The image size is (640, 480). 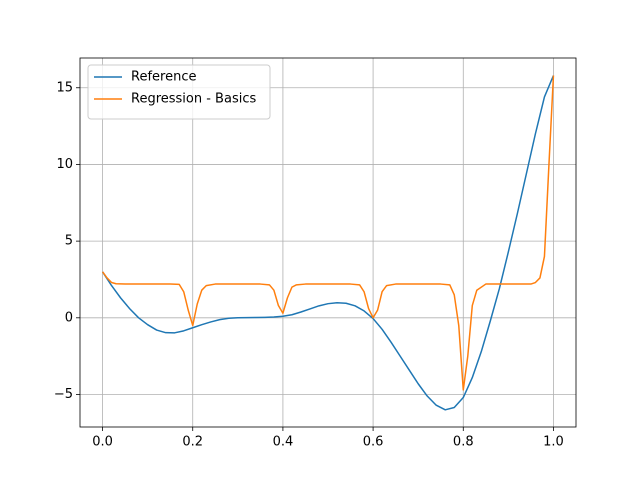 What do you see at coordinates (163, 77) in the screenshot?
I see `legend-label: Reference` at bounding box center [163, 77].